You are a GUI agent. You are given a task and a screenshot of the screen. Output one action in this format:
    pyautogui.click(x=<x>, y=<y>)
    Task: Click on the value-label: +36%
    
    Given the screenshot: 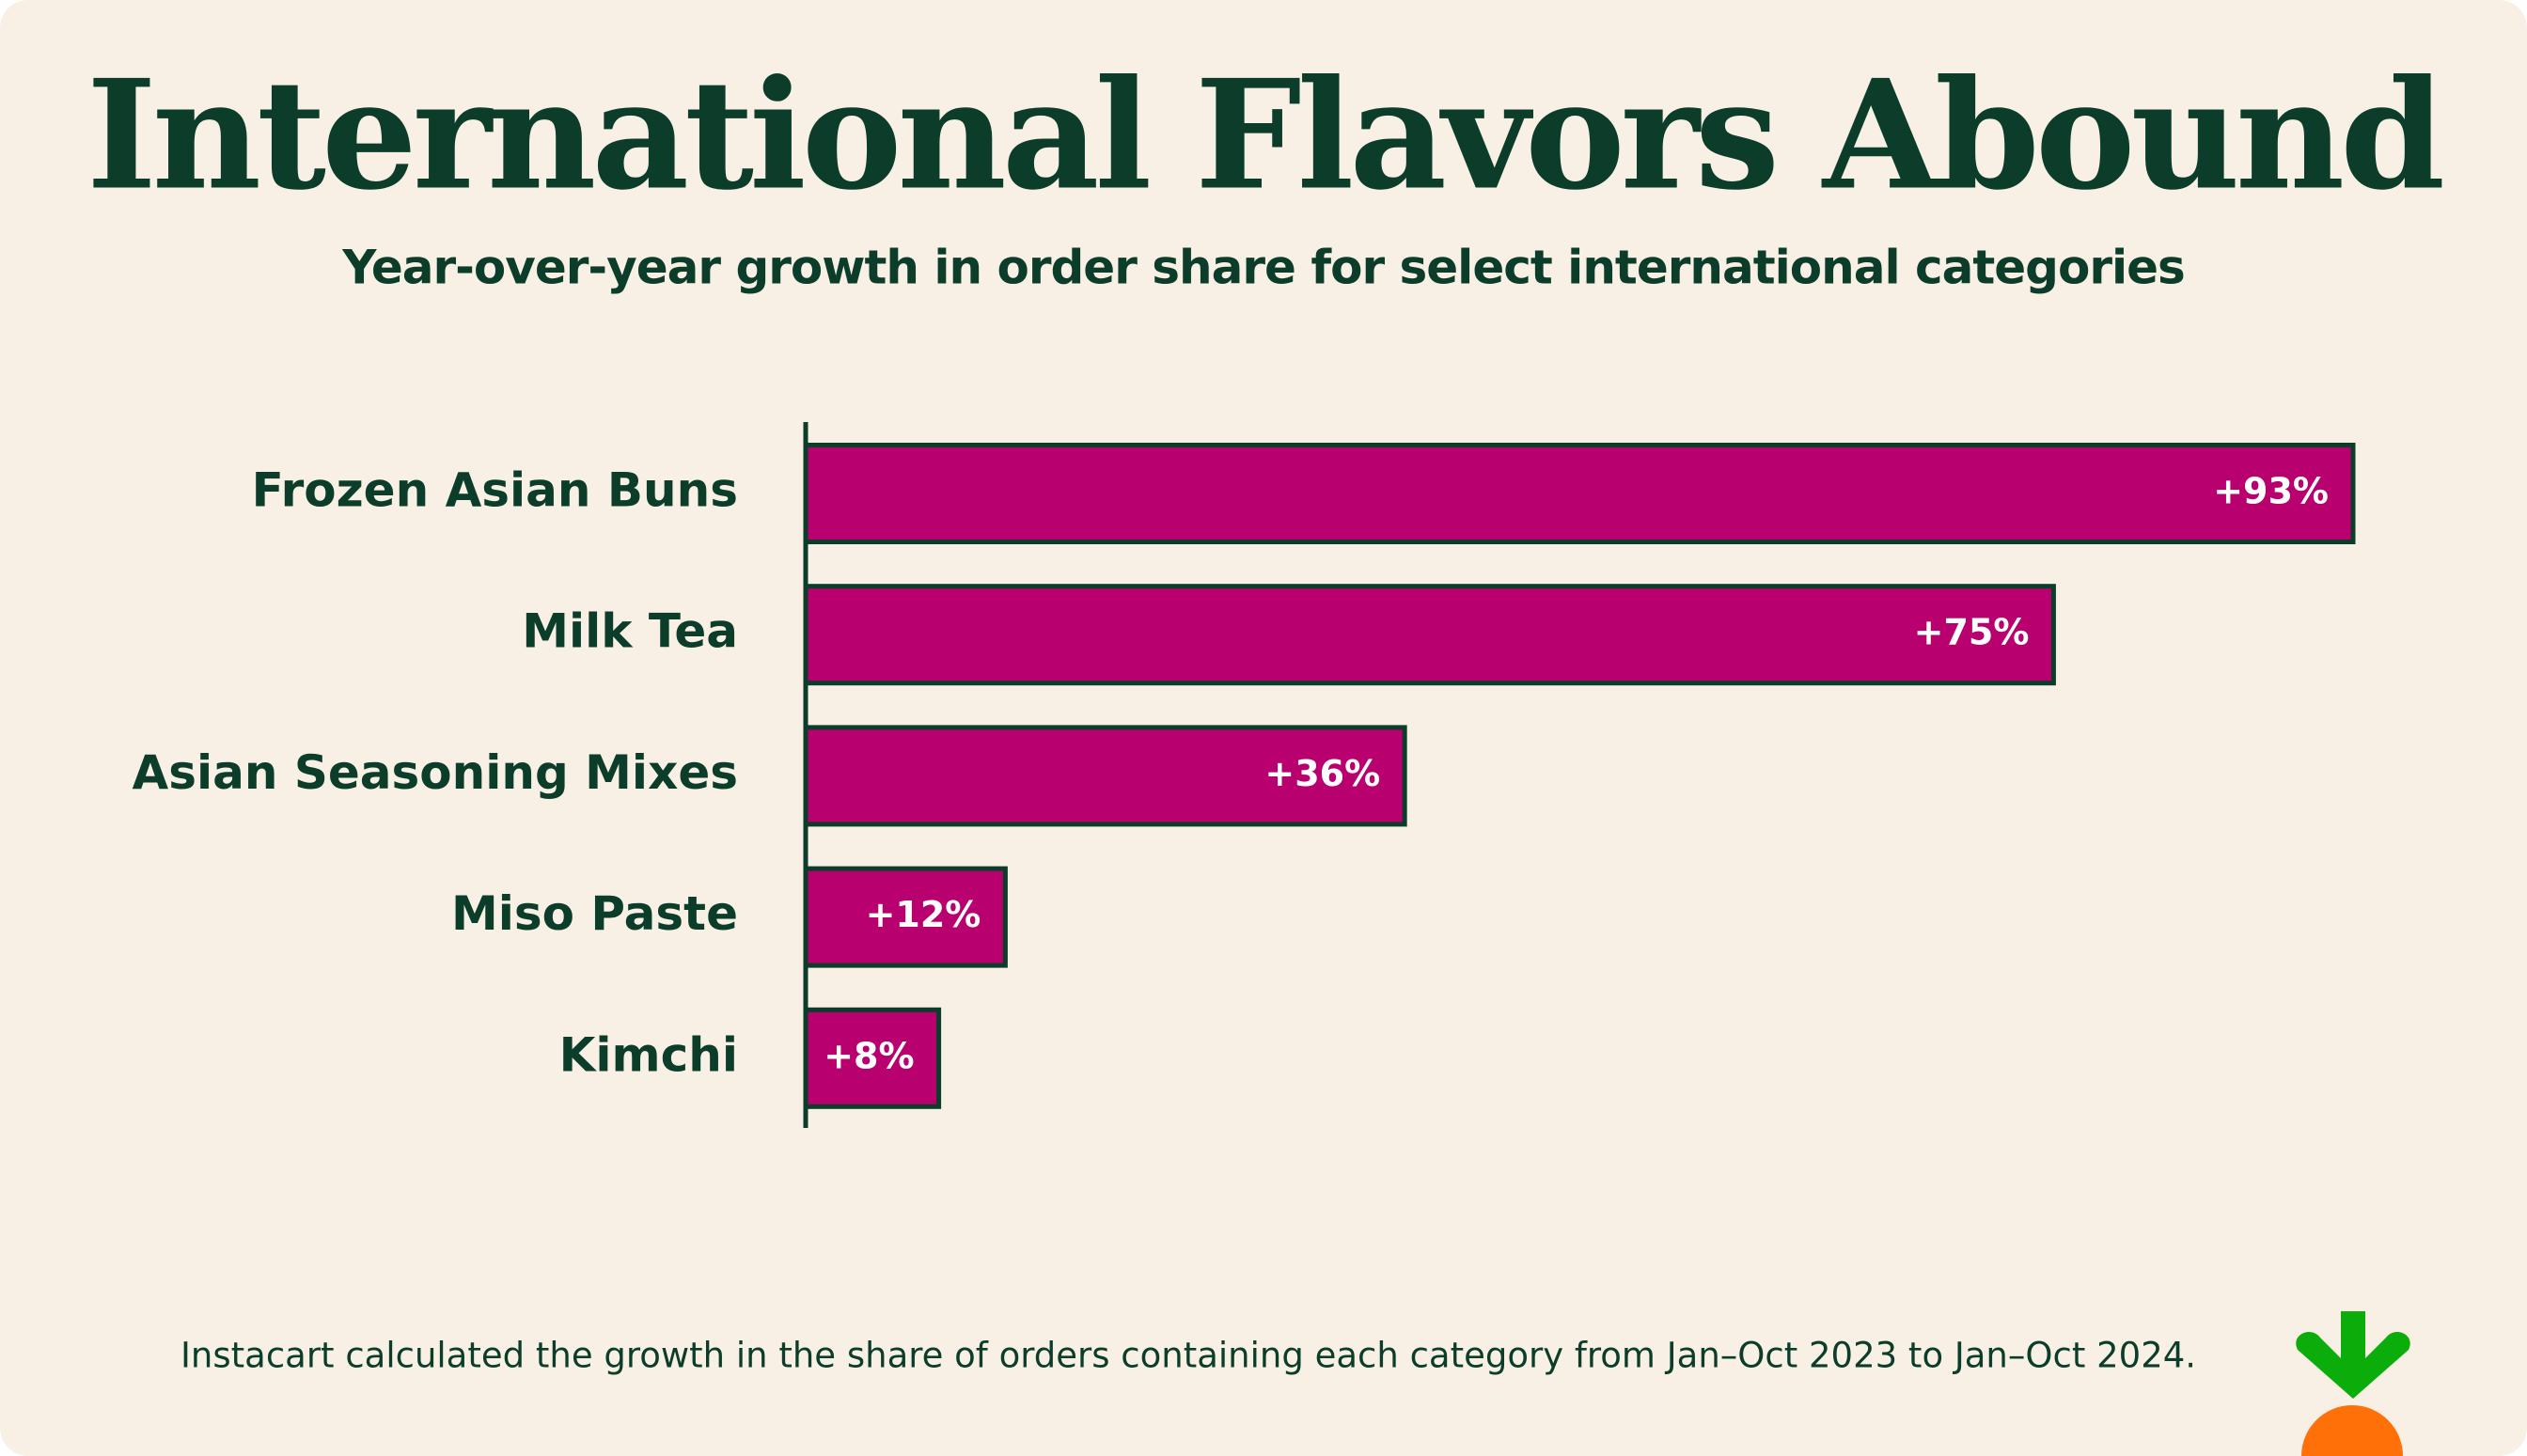 What is the action you would take?
    pyautogui.click(x=1322, y=773)
    